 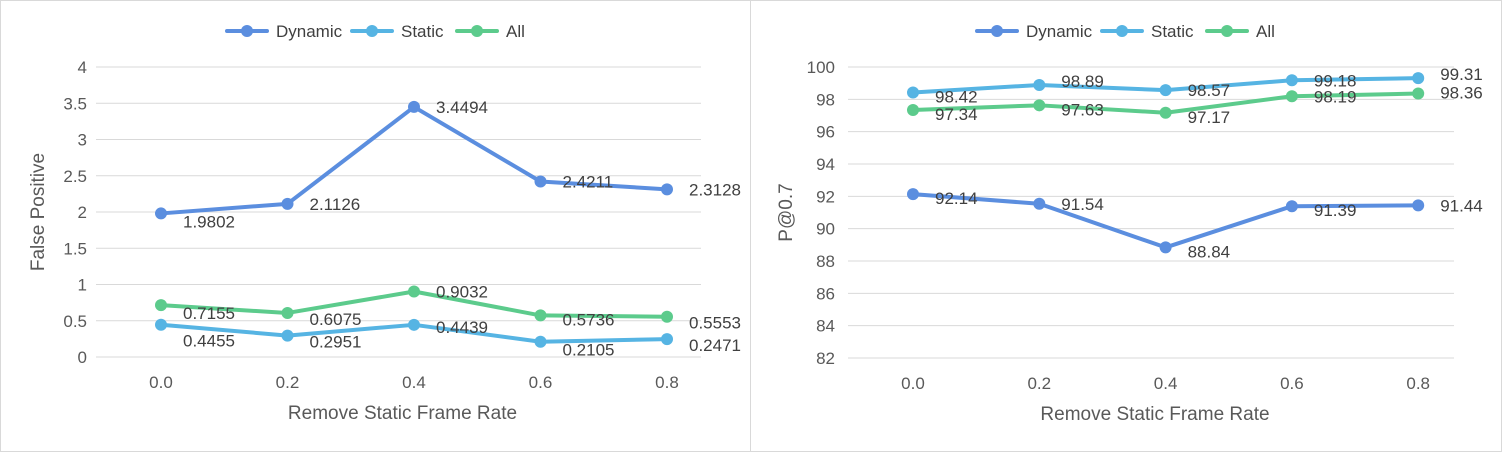 What do you see at coordinates (589, 350) in the screenshot?
I see `data-label: 0.2105` at bounding box center [589, 350].